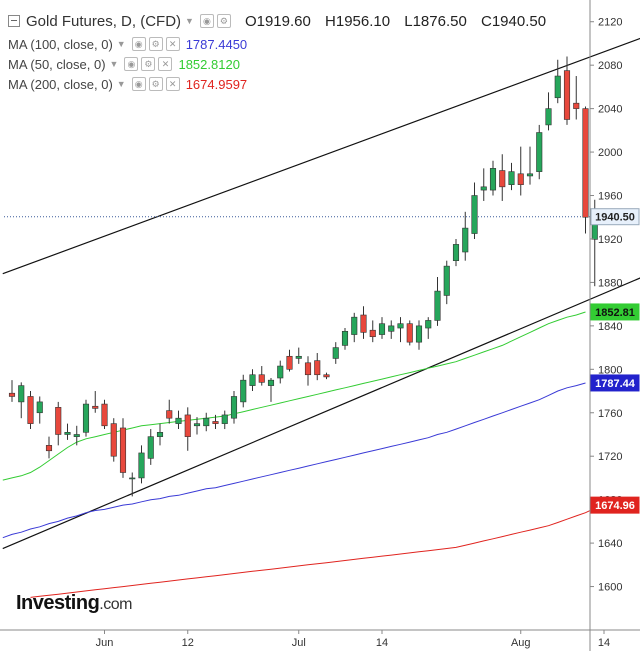 Image resolution: width=640 pixels, height=656 pixels. Describe the element at coordinates (604, 643) in the screenshot. I see `x-tick-label: 14` at that location.